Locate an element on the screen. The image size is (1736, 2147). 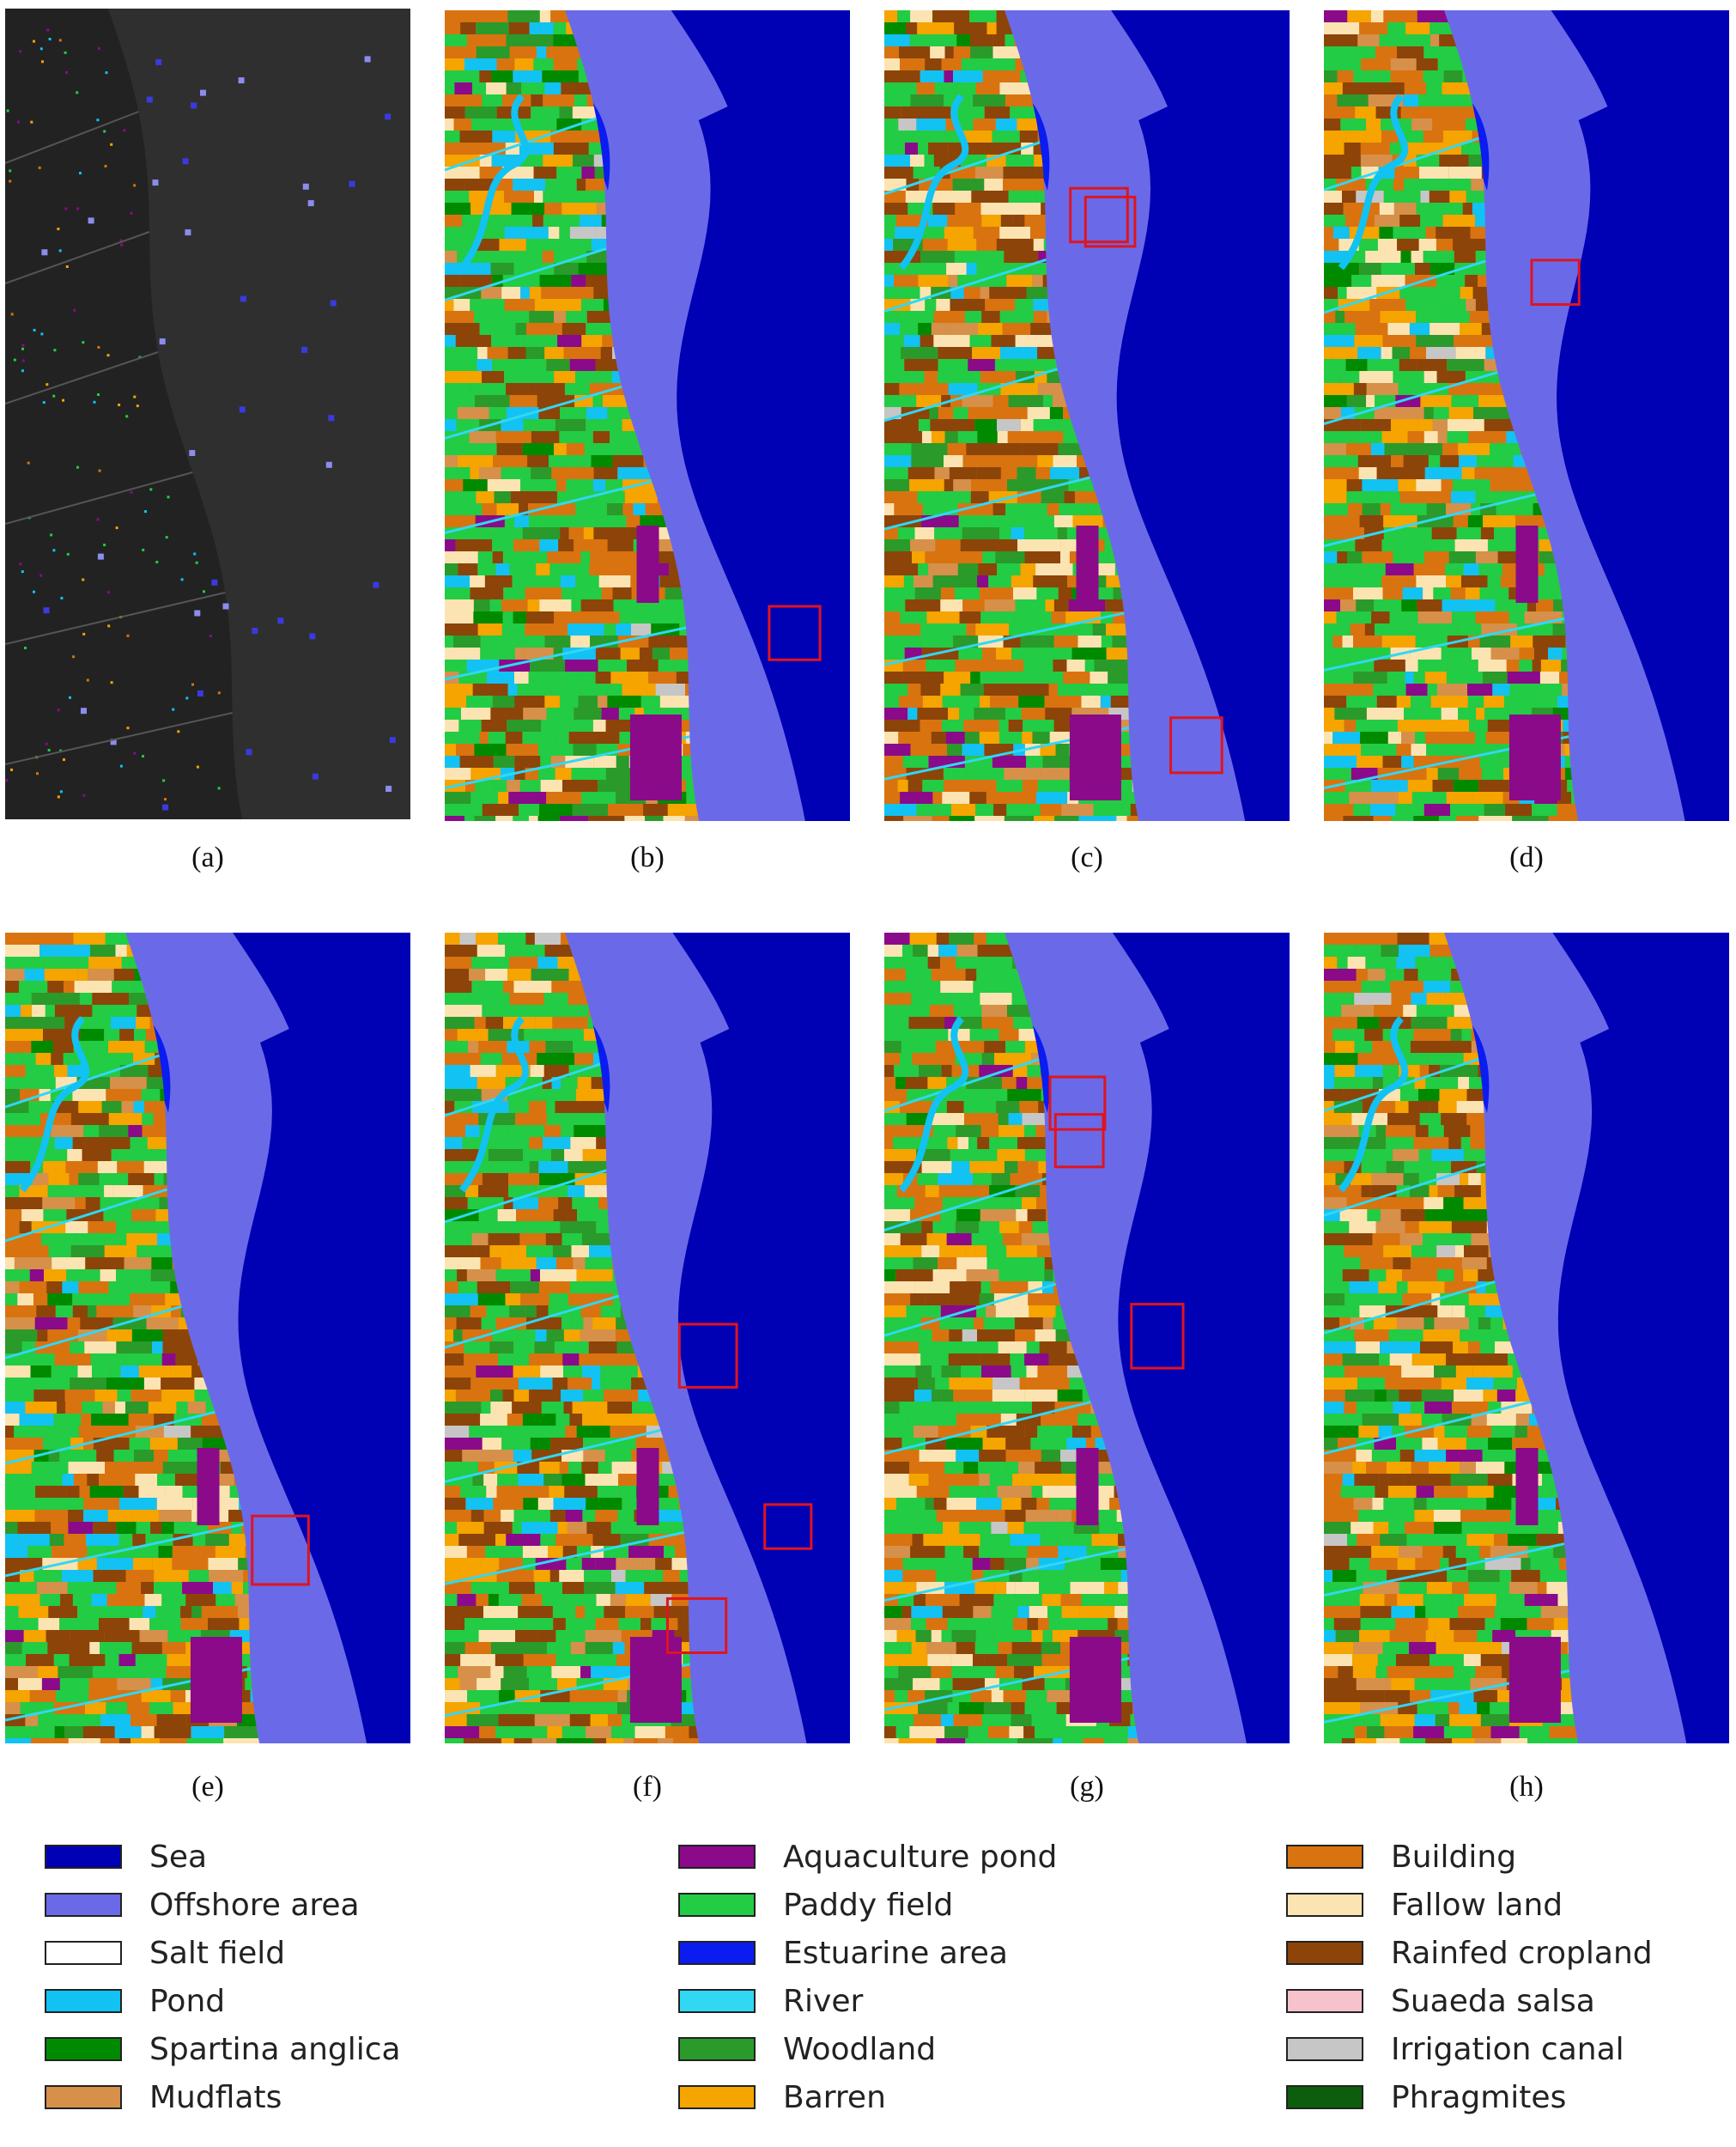
legend-label: Aquaculture pond is located at coordinates (920, 1857).